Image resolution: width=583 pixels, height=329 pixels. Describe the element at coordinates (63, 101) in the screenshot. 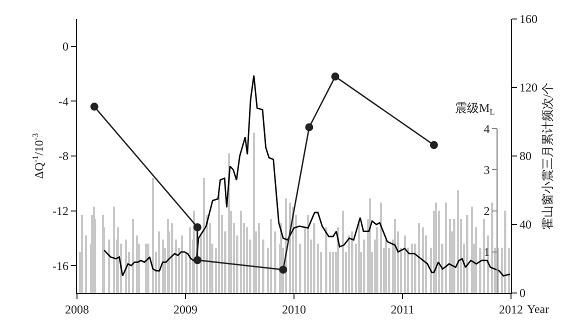

I see `y-tick-label: -4` at that location.